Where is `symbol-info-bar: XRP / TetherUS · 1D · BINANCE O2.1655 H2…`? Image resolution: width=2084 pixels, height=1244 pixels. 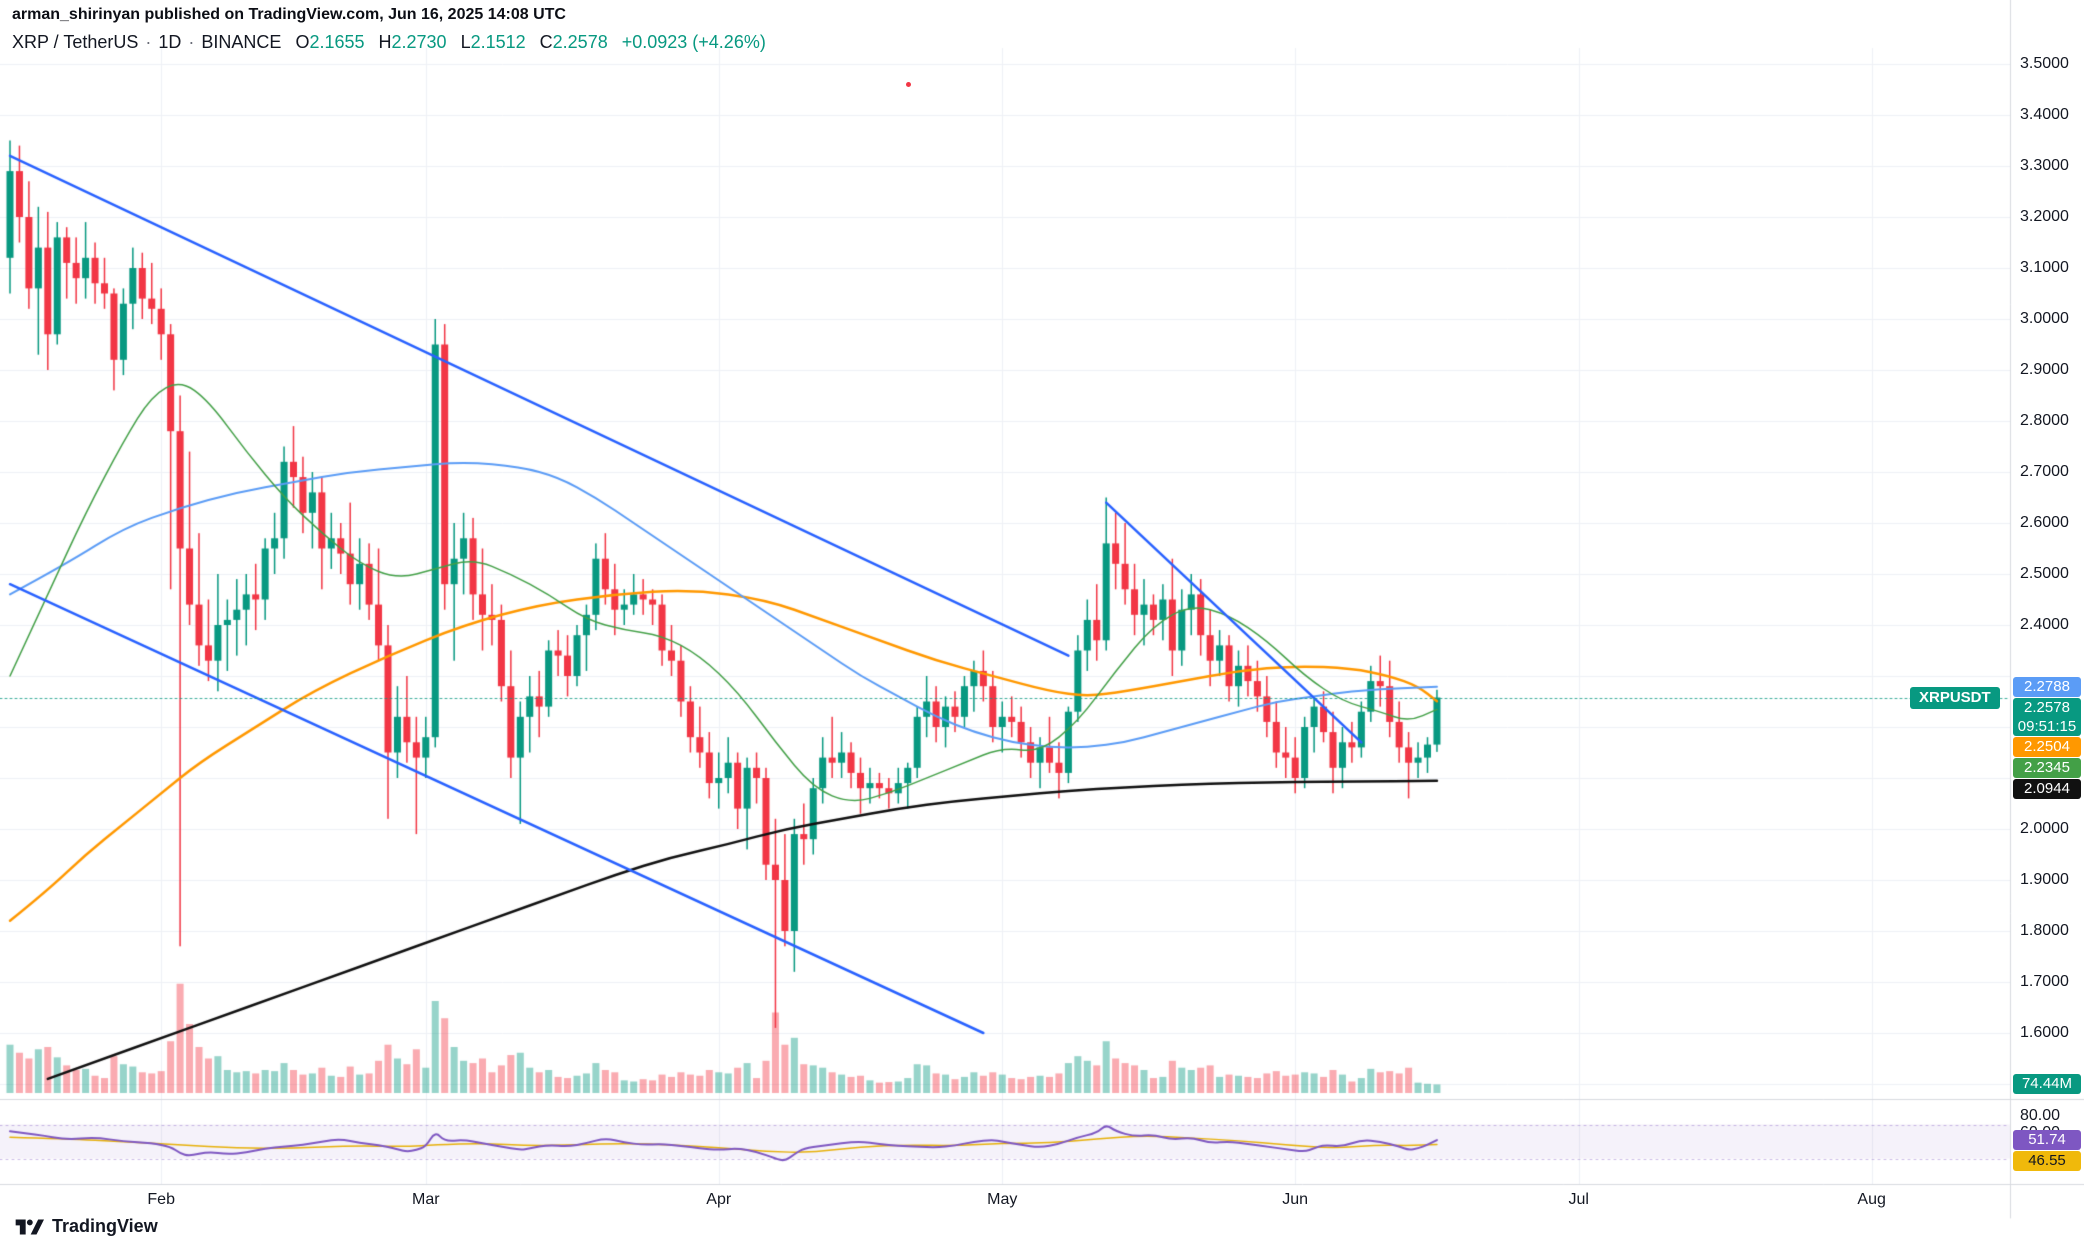 symbol-info-bar: XRP / TetherUS · 1D · BINANCE O2.1655 H2… is located at coordinates (389, 42).